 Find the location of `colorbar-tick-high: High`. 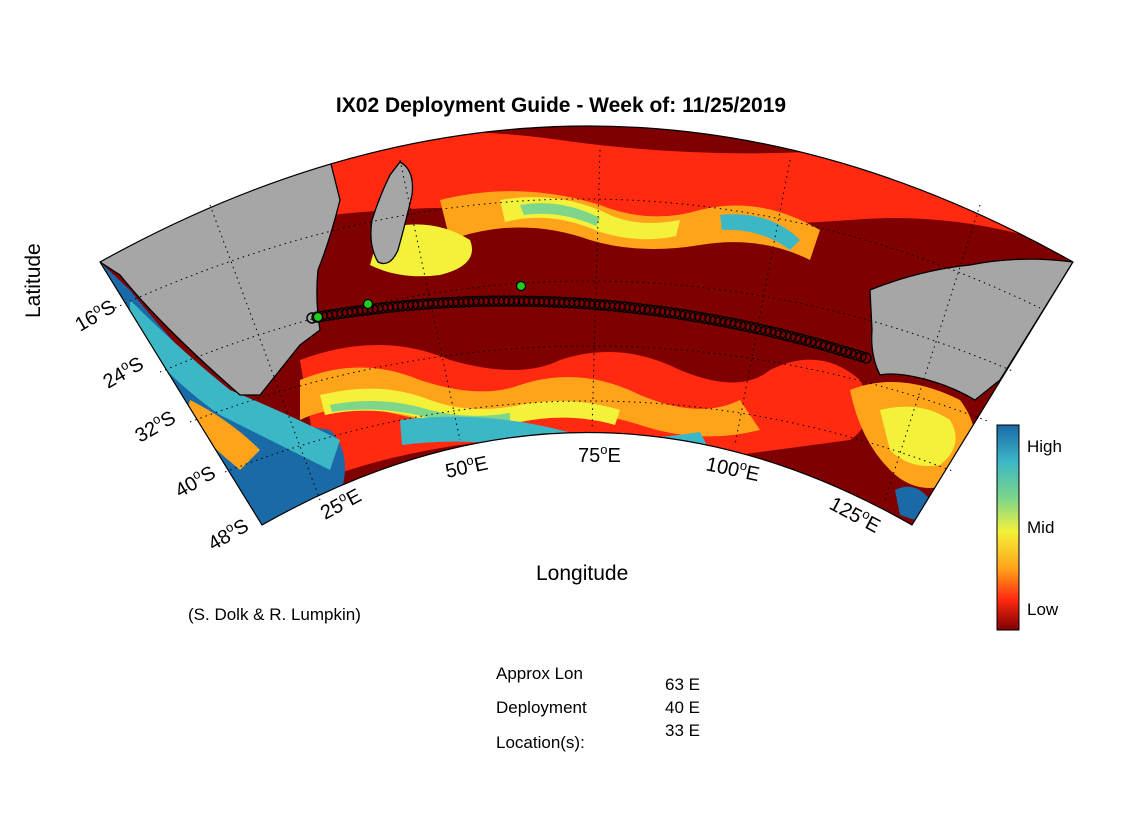

colorbar-tick-high: High is located at coordinates (1044, 446).